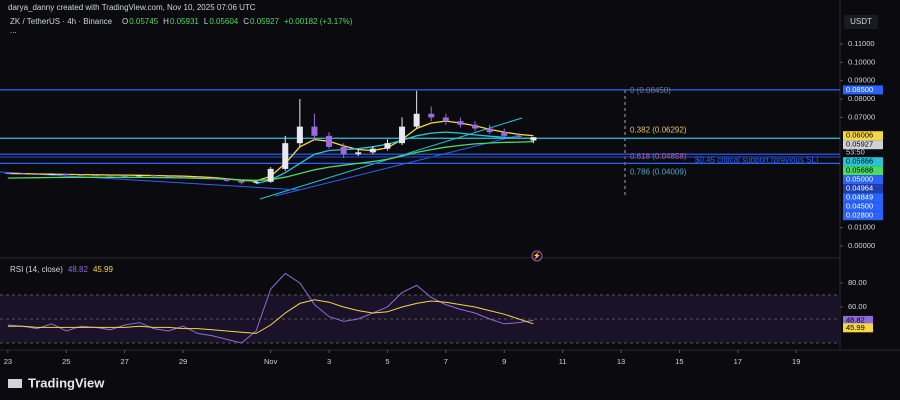 This screenshot has width=900, height=400. What do you see at coordinates (271, 361) in the screenshot?
I see `x-tick-label: Nov` at bounding box center [271, 361].